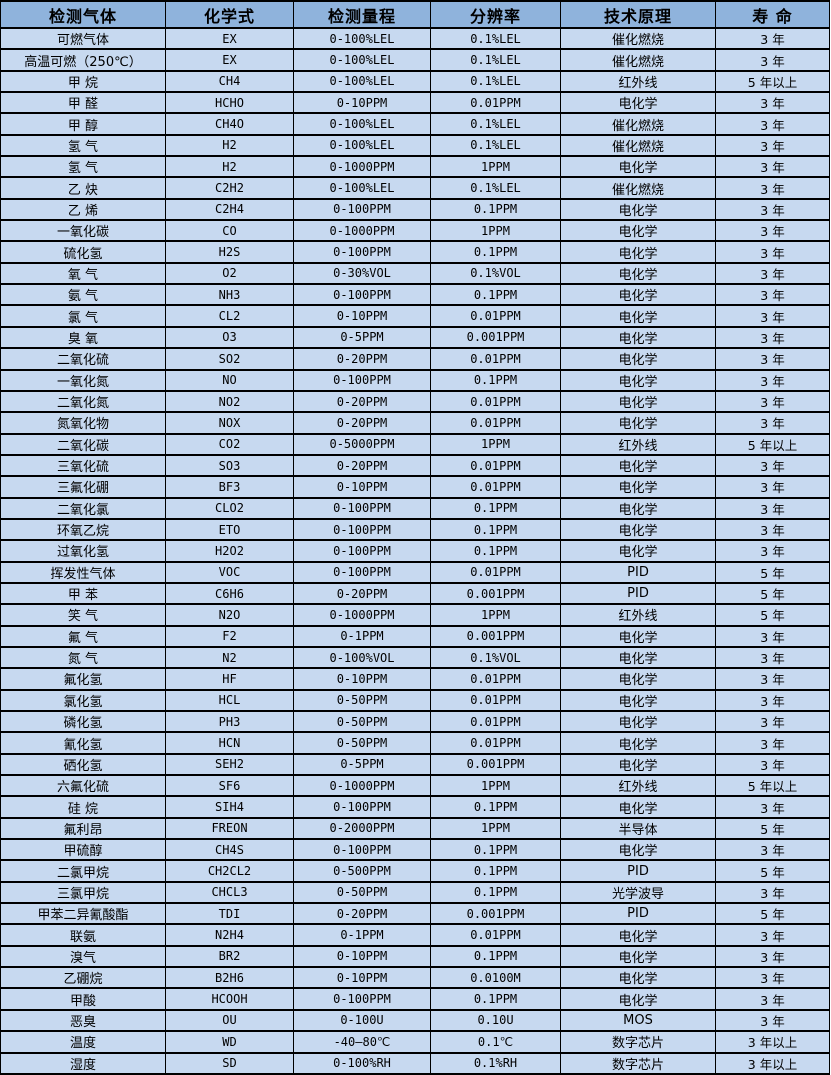 Image resolution: width=831 pixels, height=1075 pixels. Describe the element at coordinates (362, 1063) in the screenshot. I see `cell-detection-range: 0-100%RH` at that location.